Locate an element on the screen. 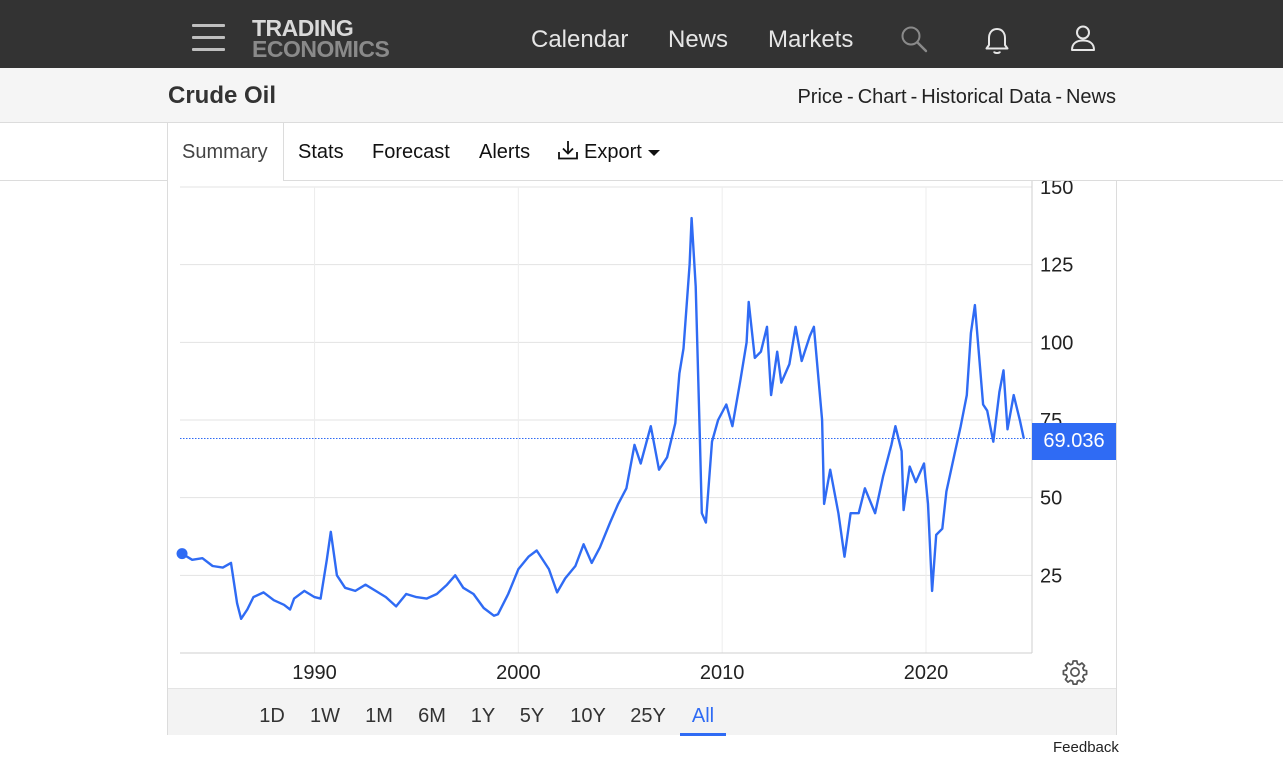  range-1w-button: 1W is located at coordinates (325, 716).